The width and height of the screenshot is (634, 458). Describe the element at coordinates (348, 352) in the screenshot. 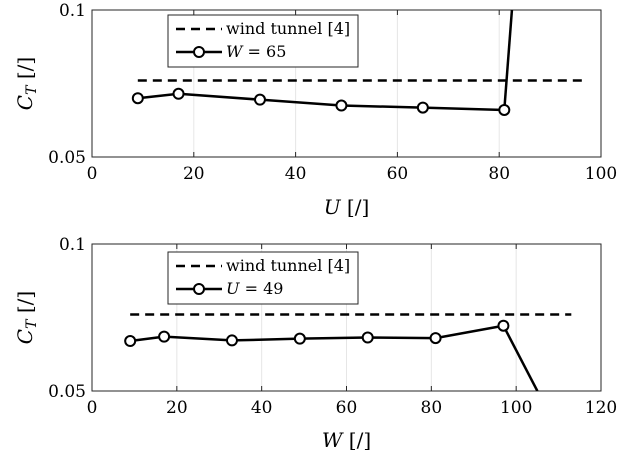

I see `series-group` at that location.